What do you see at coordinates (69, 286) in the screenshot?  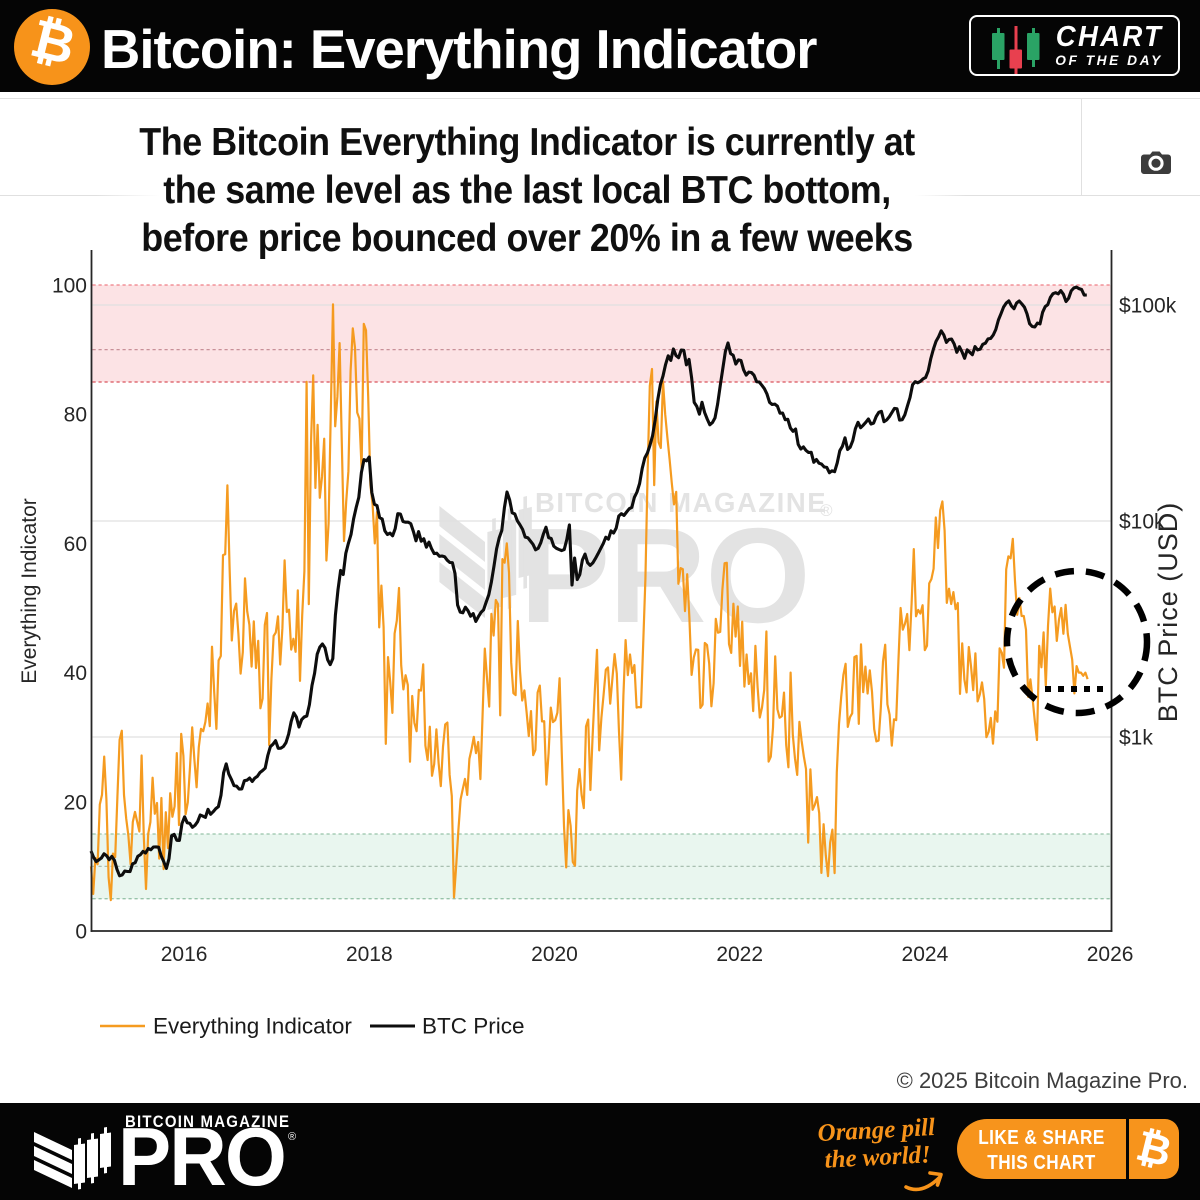 I see `svg-text: 100` at bounding box center [69, 286].